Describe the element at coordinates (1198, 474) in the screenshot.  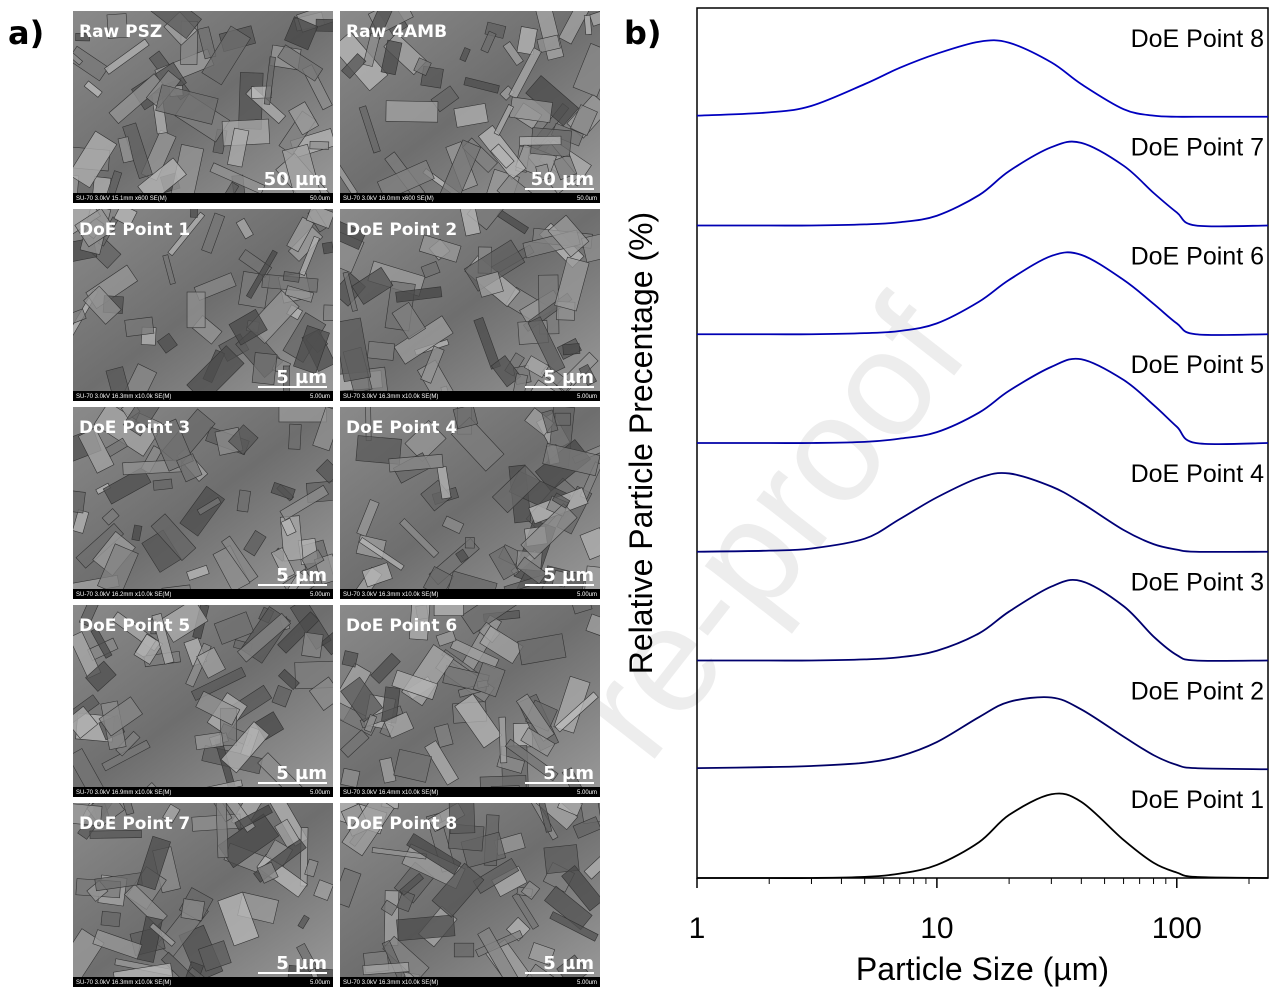
I see `series-label: DoE Point 4` at that location.